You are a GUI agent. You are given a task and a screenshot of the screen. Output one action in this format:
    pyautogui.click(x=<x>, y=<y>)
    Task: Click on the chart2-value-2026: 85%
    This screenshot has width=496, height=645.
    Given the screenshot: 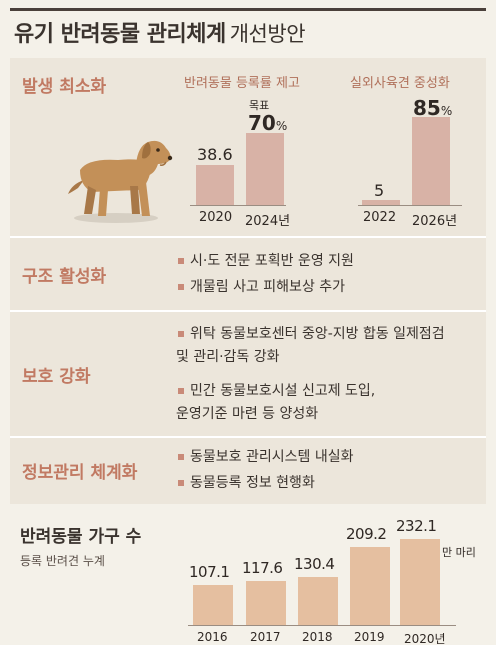 What is the action you would take?
    pyautogui.click(x=432, y=108)
    